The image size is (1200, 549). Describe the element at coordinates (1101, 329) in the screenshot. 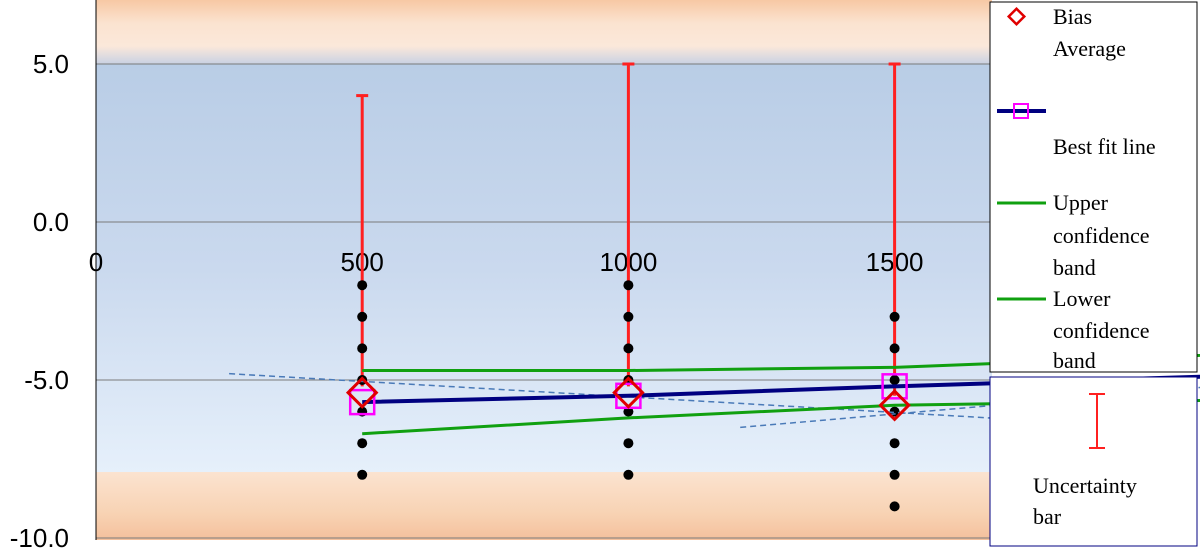

I see `legend-label-lower-band: Lower confidence band` at that location.